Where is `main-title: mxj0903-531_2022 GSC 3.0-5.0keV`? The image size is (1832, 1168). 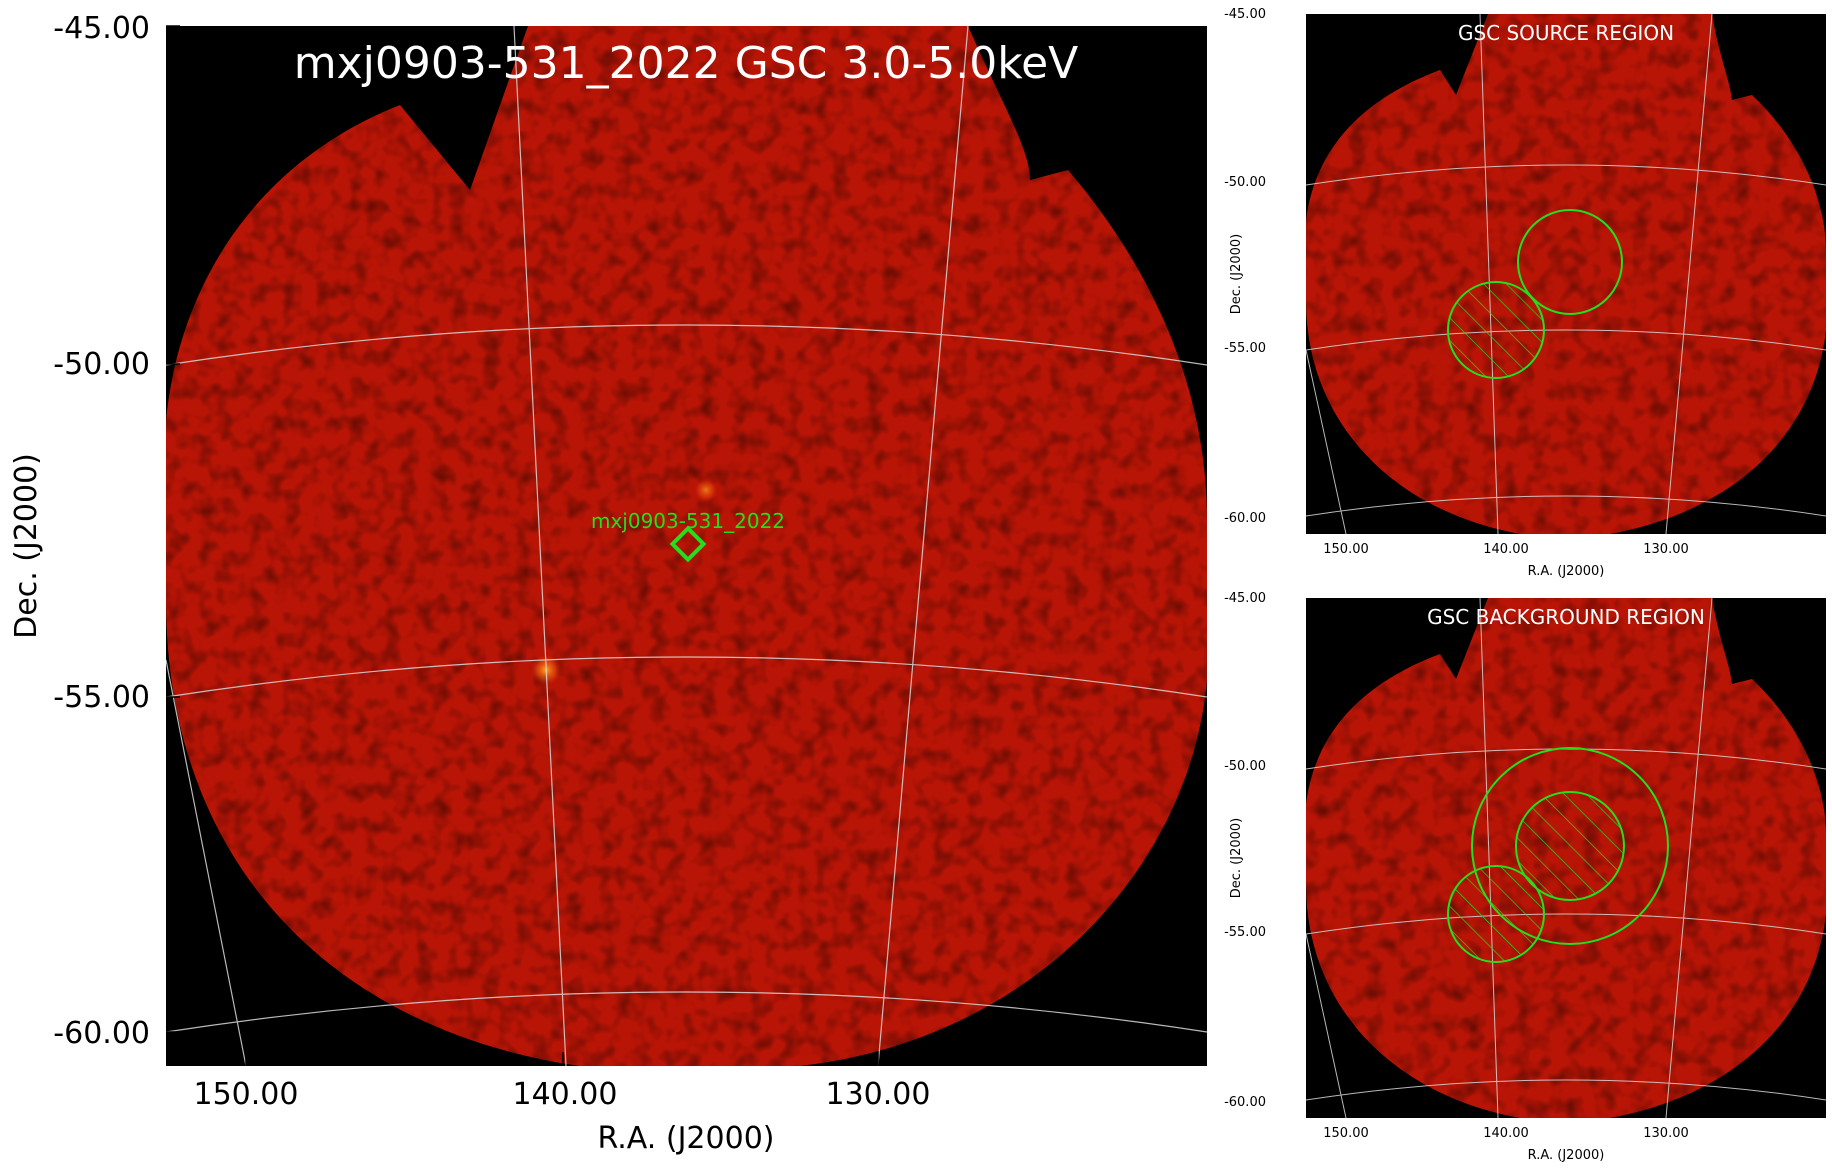
main-title: mxj0903-531_2022 GSC 3.0-5.0keV is located at coordinates (686, 63).